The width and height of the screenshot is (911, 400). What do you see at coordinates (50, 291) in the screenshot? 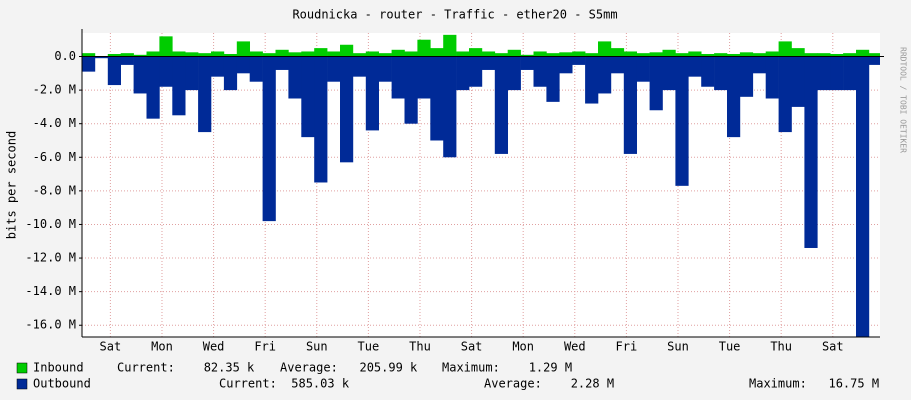
I see `y-tick-label: -14.0 M` at bounding box center [50, 291].